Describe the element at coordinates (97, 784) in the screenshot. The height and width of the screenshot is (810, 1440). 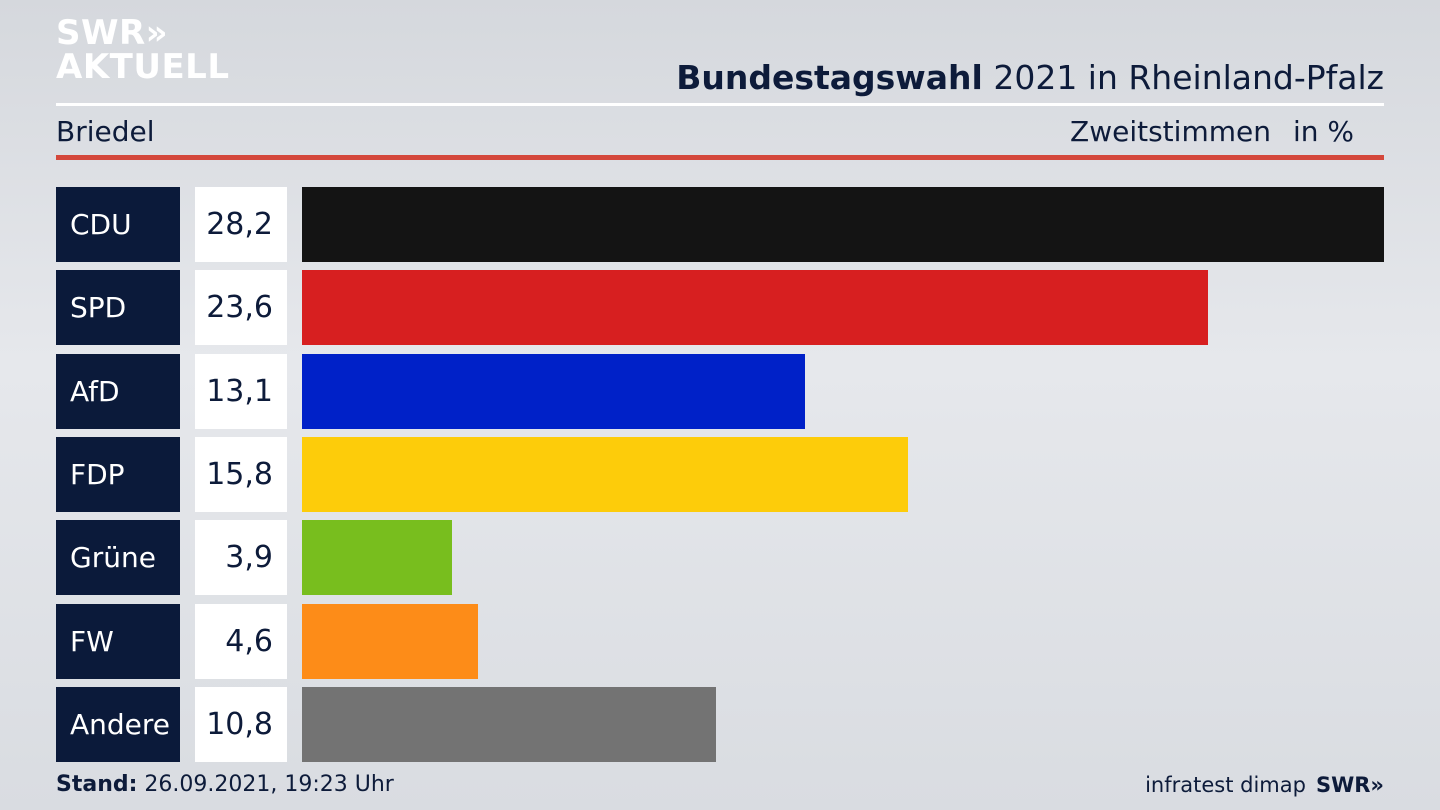
I see `stand-label: Stand:` at that location.